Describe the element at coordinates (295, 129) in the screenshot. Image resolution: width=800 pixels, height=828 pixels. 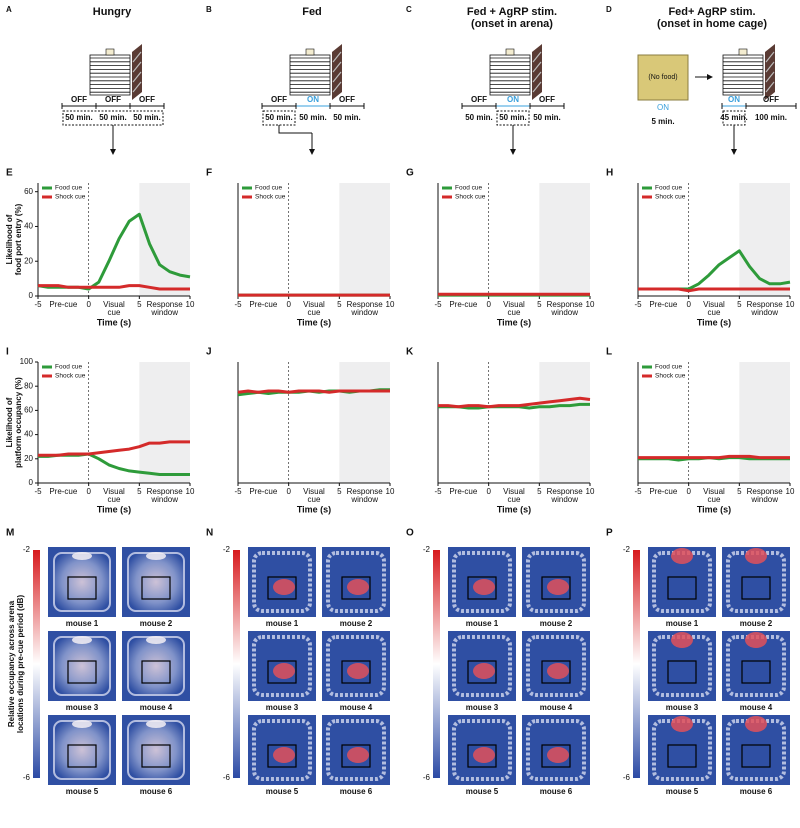
I see `connector` at that location.